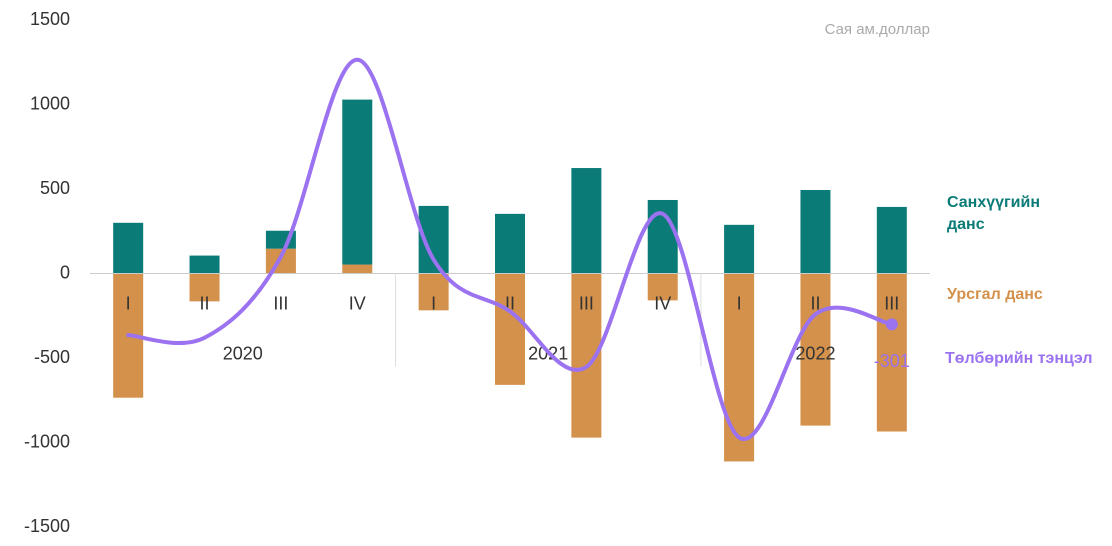 The image size is (1112, 546). I want to click on y-tick-label: -1500, so click(47, 526).